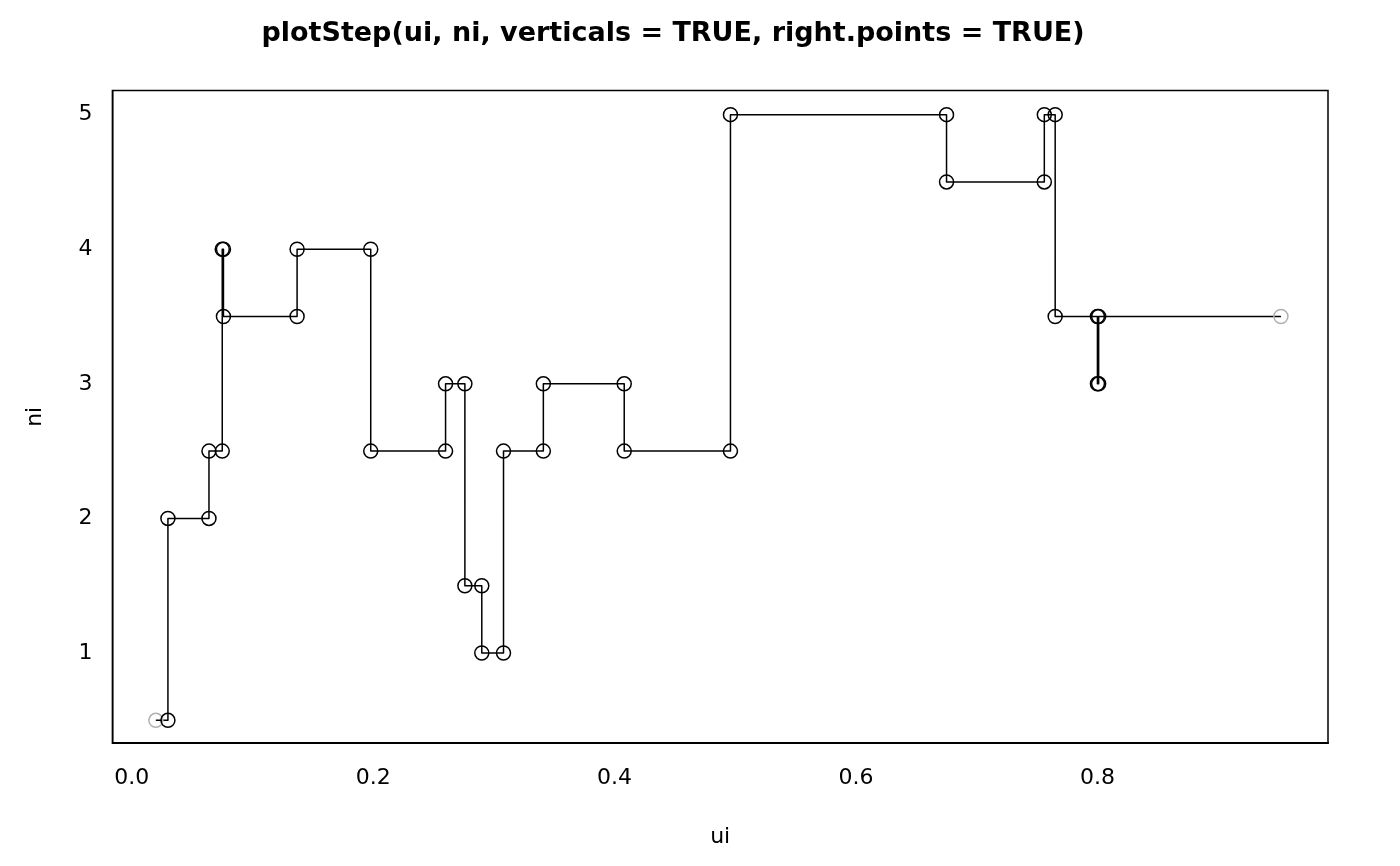  I want to click on chart-title: plotStep(ui, ni, verticals = TRUE, right.points = TRUE), so click(673, 32).